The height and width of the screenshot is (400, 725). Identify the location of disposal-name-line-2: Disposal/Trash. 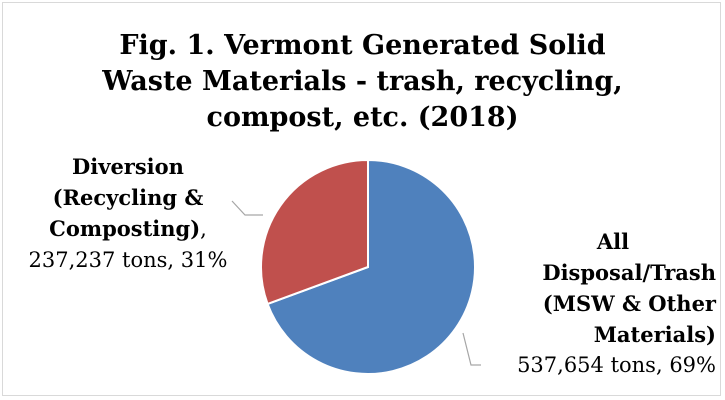
(629, 272).